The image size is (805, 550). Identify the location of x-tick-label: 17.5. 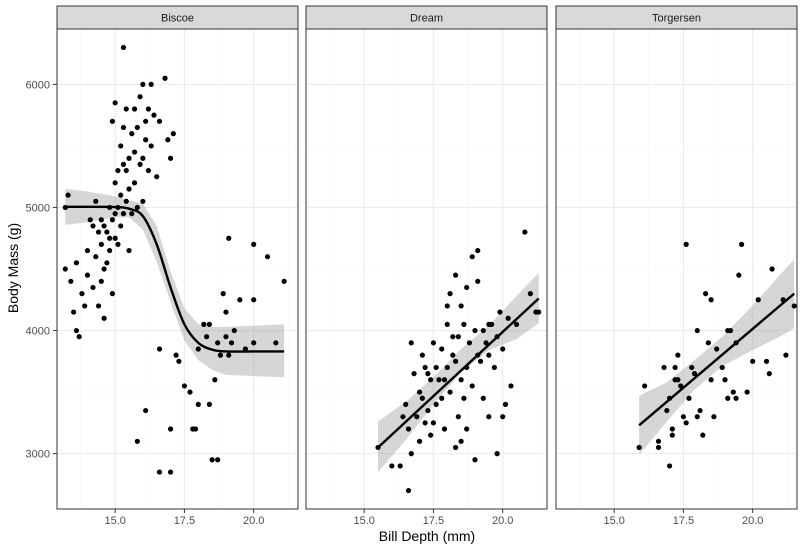
(683, 521).